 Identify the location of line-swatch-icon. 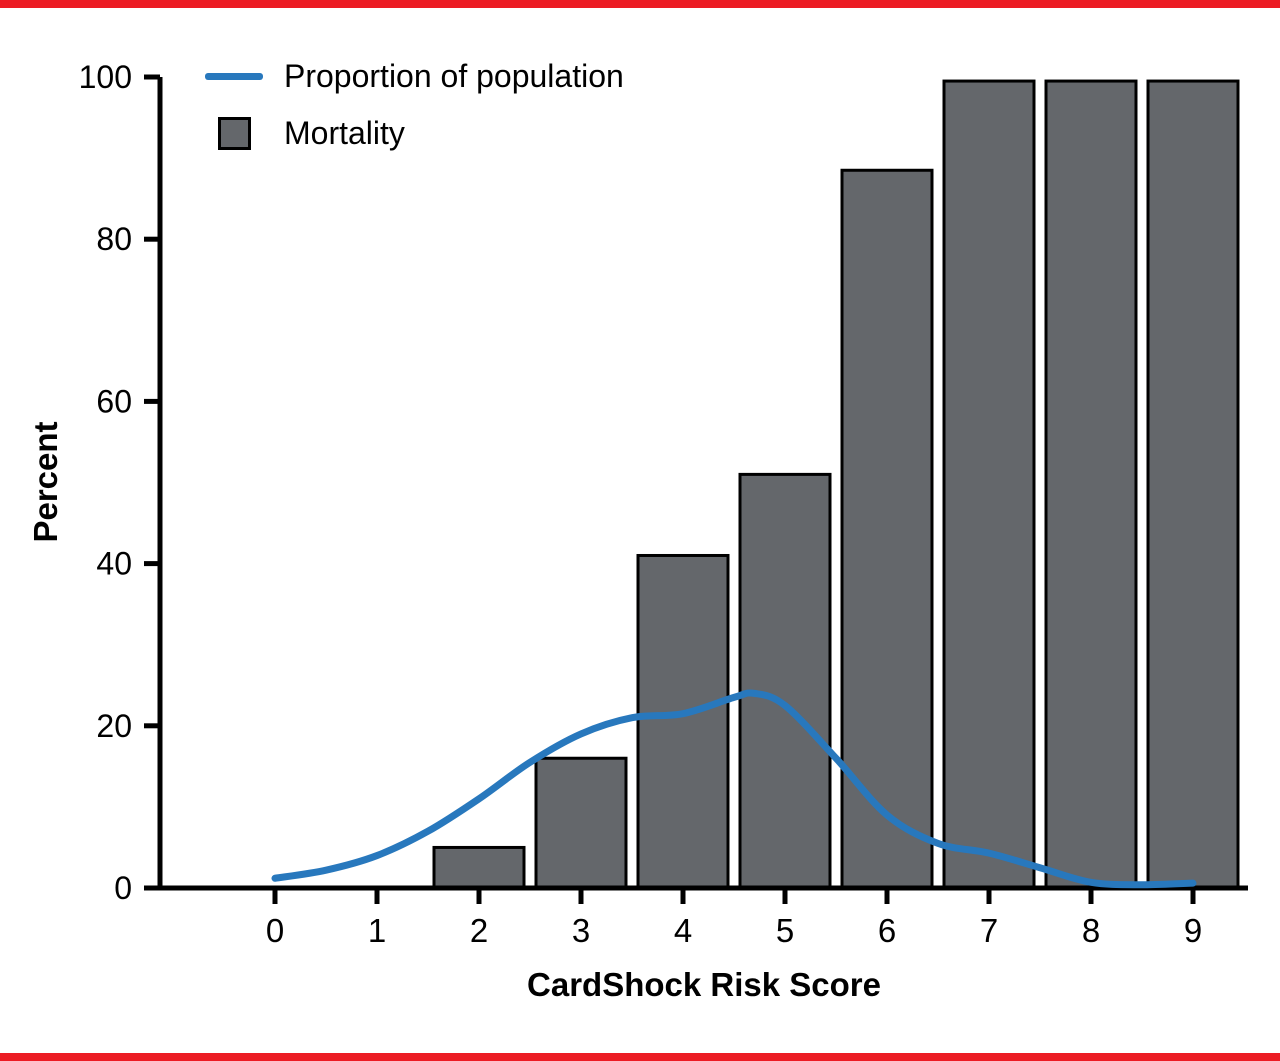
(234, 76).